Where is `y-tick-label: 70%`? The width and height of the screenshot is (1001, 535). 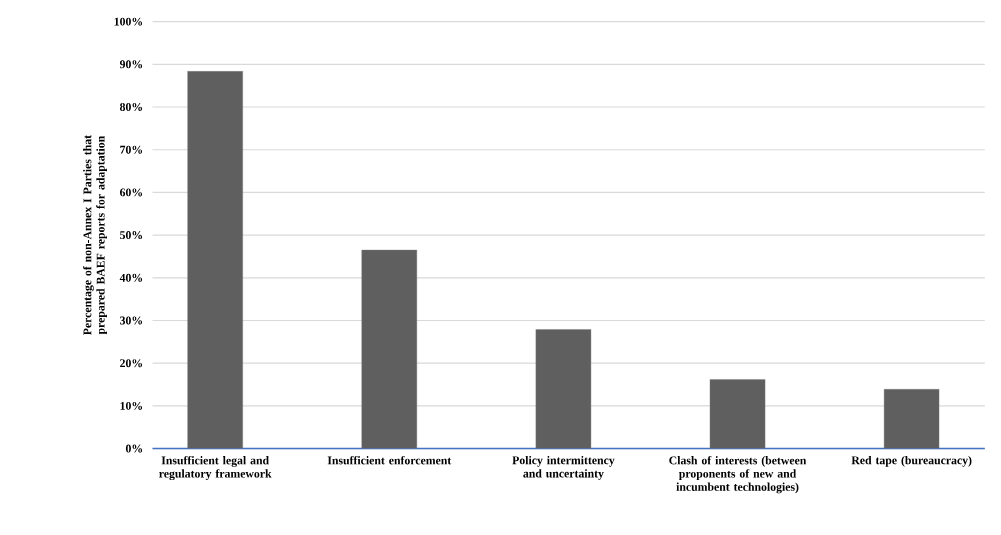
y-tick-label: 70% is located at coordinates (131, 149).